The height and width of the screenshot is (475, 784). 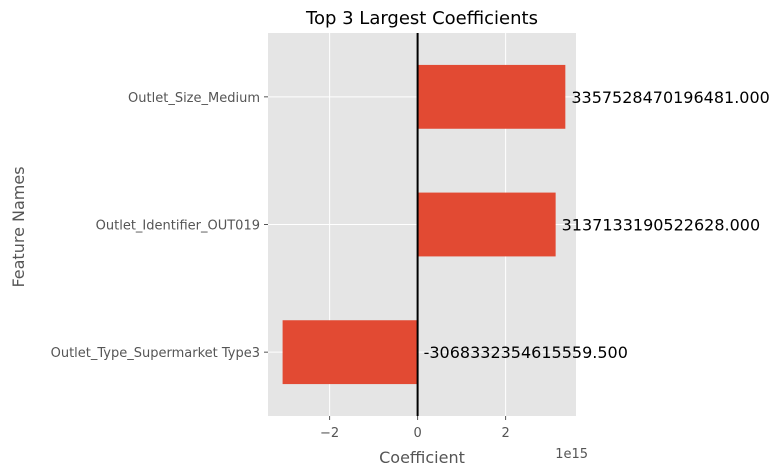 I want to click on data-label: 3137133190522628.000, so click(x=661, y=225).